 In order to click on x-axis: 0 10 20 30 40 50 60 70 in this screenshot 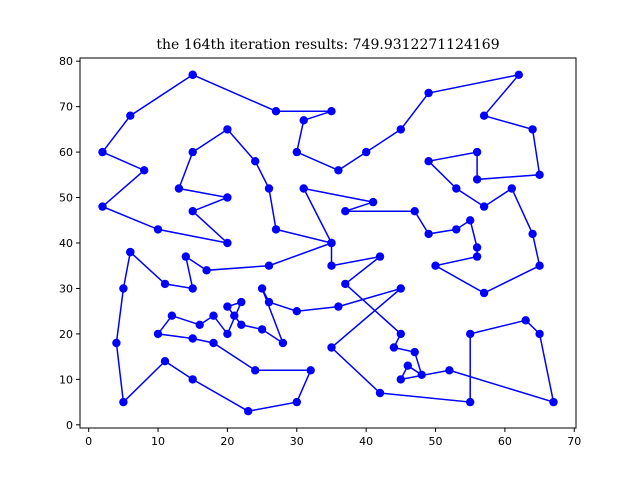, I will do `click(333, 438)`.